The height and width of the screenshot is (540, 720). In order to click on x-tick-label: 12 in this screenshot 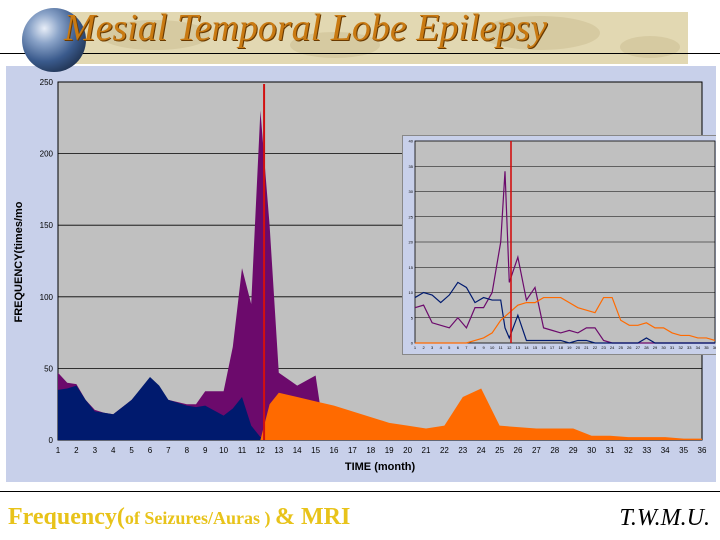, I will do `click(260, 450)`.